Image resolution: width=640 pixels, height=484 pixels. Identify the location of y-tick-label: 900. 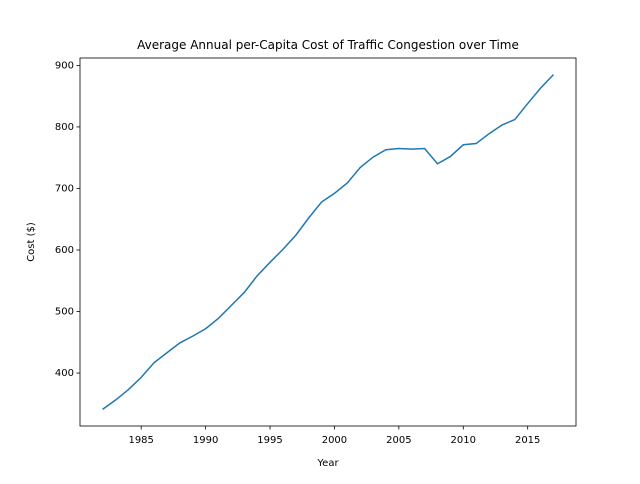
(64, 65).